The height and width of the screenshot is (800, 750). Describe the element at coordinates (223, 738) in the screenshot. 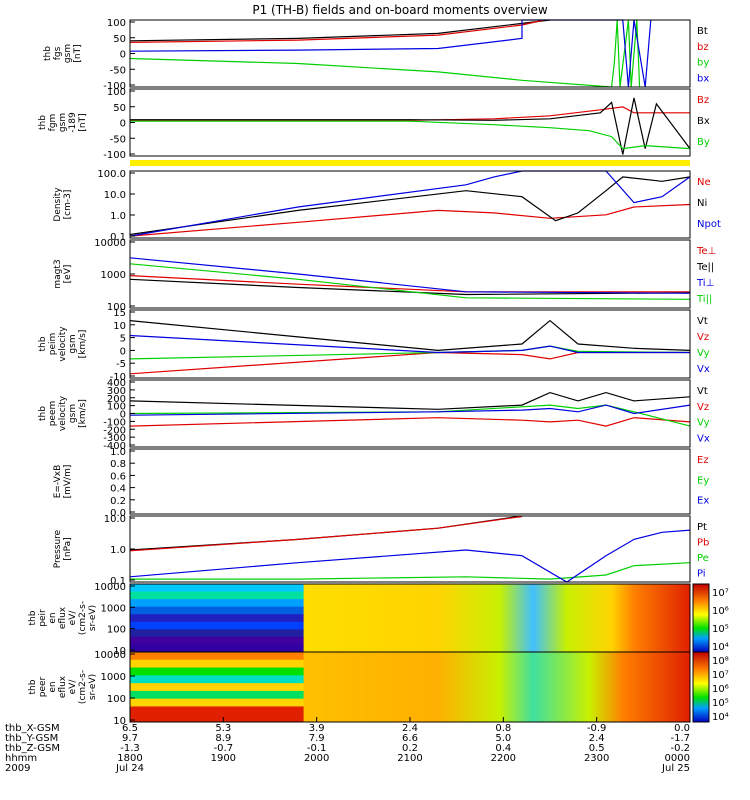

I see `x-tick-value: 8.9` at that location.